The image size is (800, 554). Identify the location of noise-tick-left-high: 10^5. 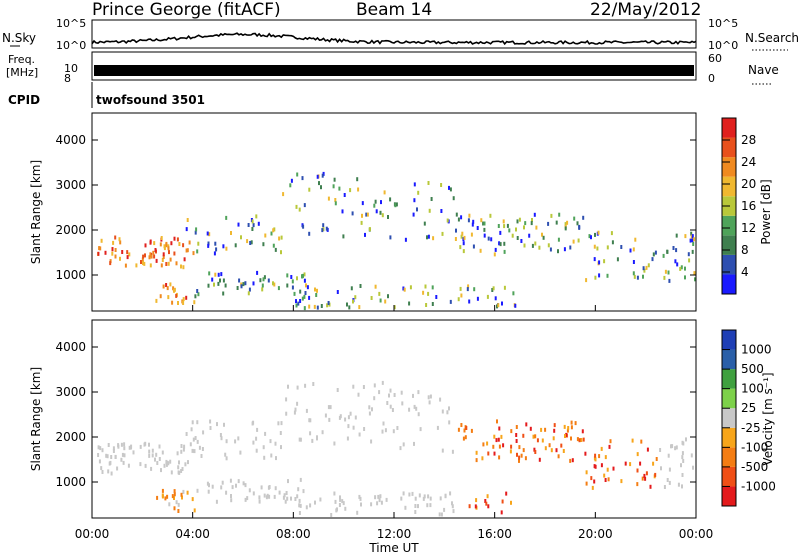
(71, 23).